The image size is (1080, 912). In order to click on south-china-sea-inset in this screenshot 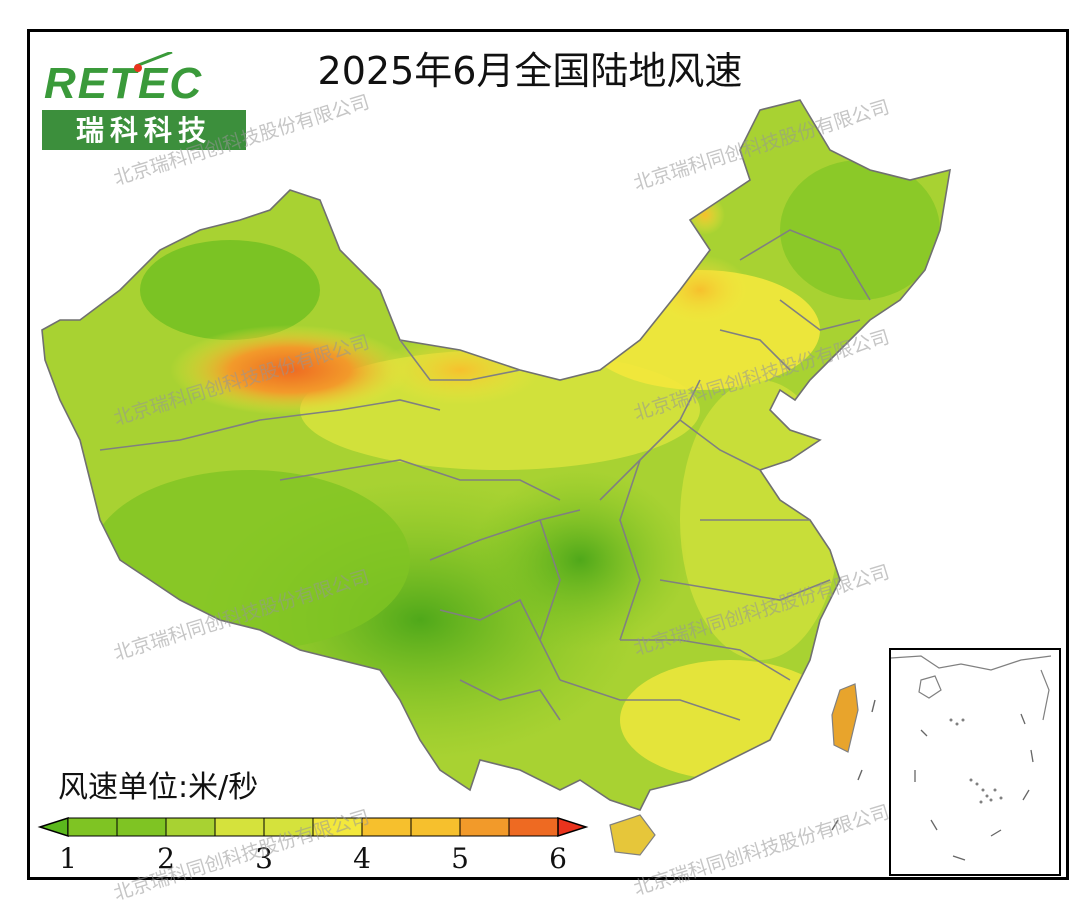, I will do `click(975, 762)`.